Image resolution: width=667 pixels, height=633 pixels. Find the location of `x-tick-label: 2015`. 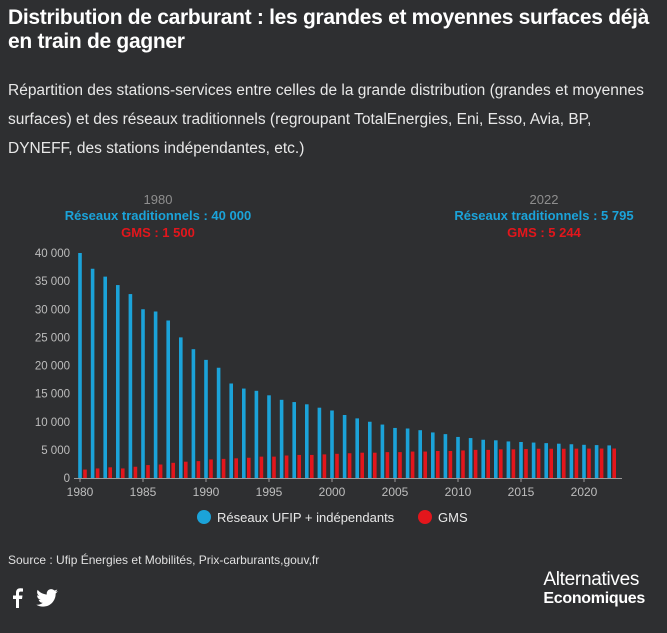

x-tick-label: 2015 is located at coordinates (521, 492).